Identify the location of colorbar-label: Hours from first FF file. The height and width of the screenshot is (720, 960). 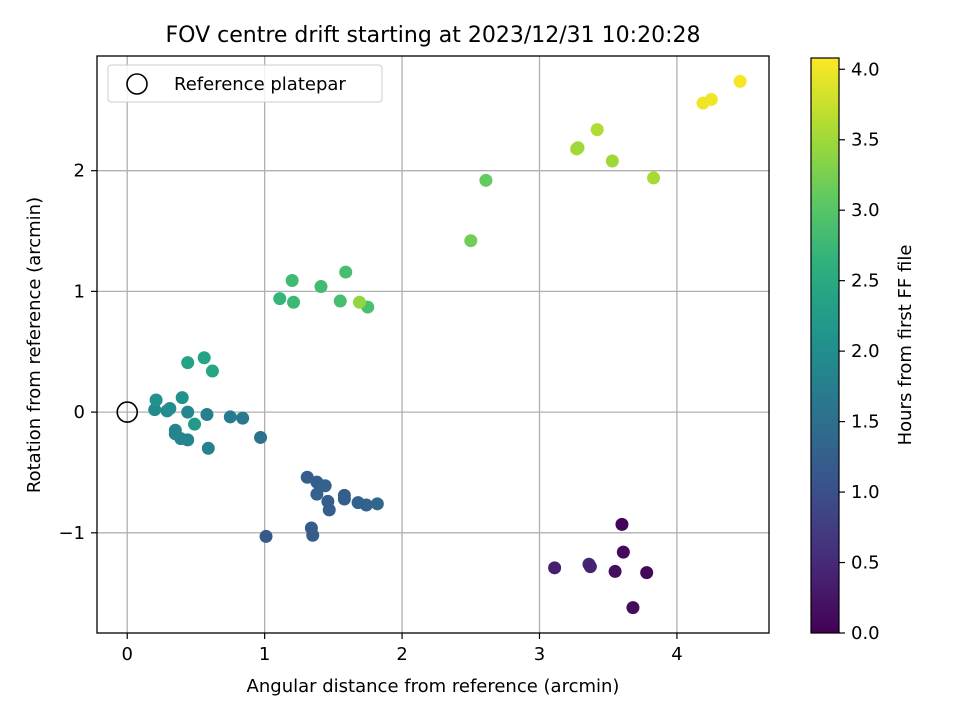
(905, 345).